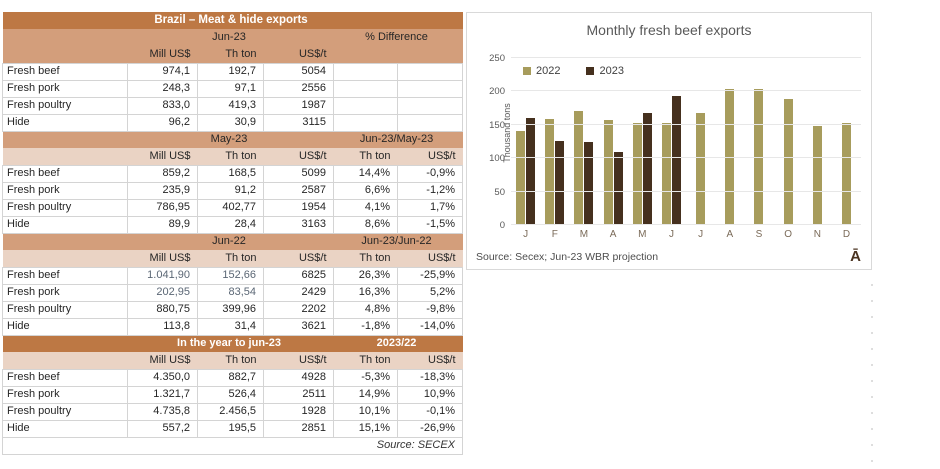 The height and width of the screenshot is (469, 940). I want to click on value-cell: 2429, so click(298, 292).